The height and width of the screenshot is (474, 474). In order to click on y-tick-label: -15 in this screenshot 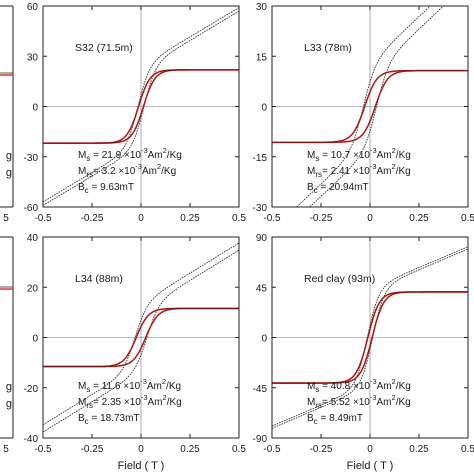, I will do `click(260, 158)`.